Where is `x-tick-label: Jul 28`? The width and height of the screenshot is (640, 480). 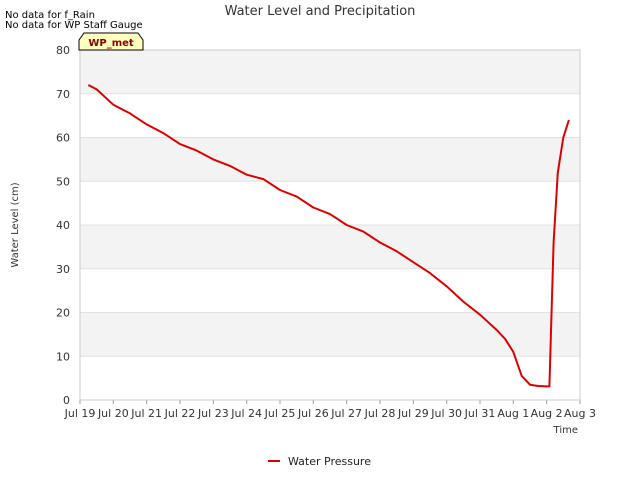
x-tick-label: Jul 28 is located at coordinates (380, 413).